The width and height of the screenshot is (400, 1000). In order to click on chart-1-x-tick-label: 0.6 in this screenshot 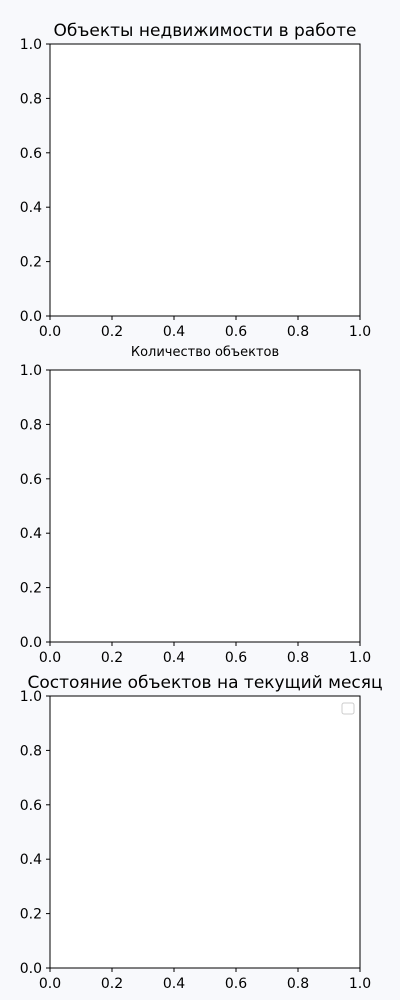, I will do `click(236, 332)`.